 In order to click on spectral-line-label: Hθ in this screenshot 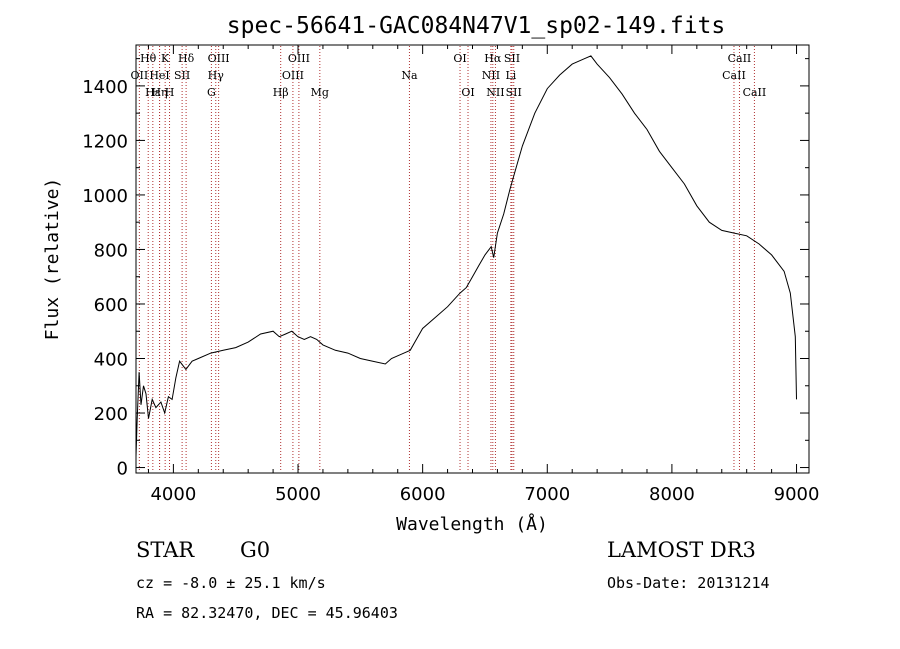, I will do `click(148, 58)`.